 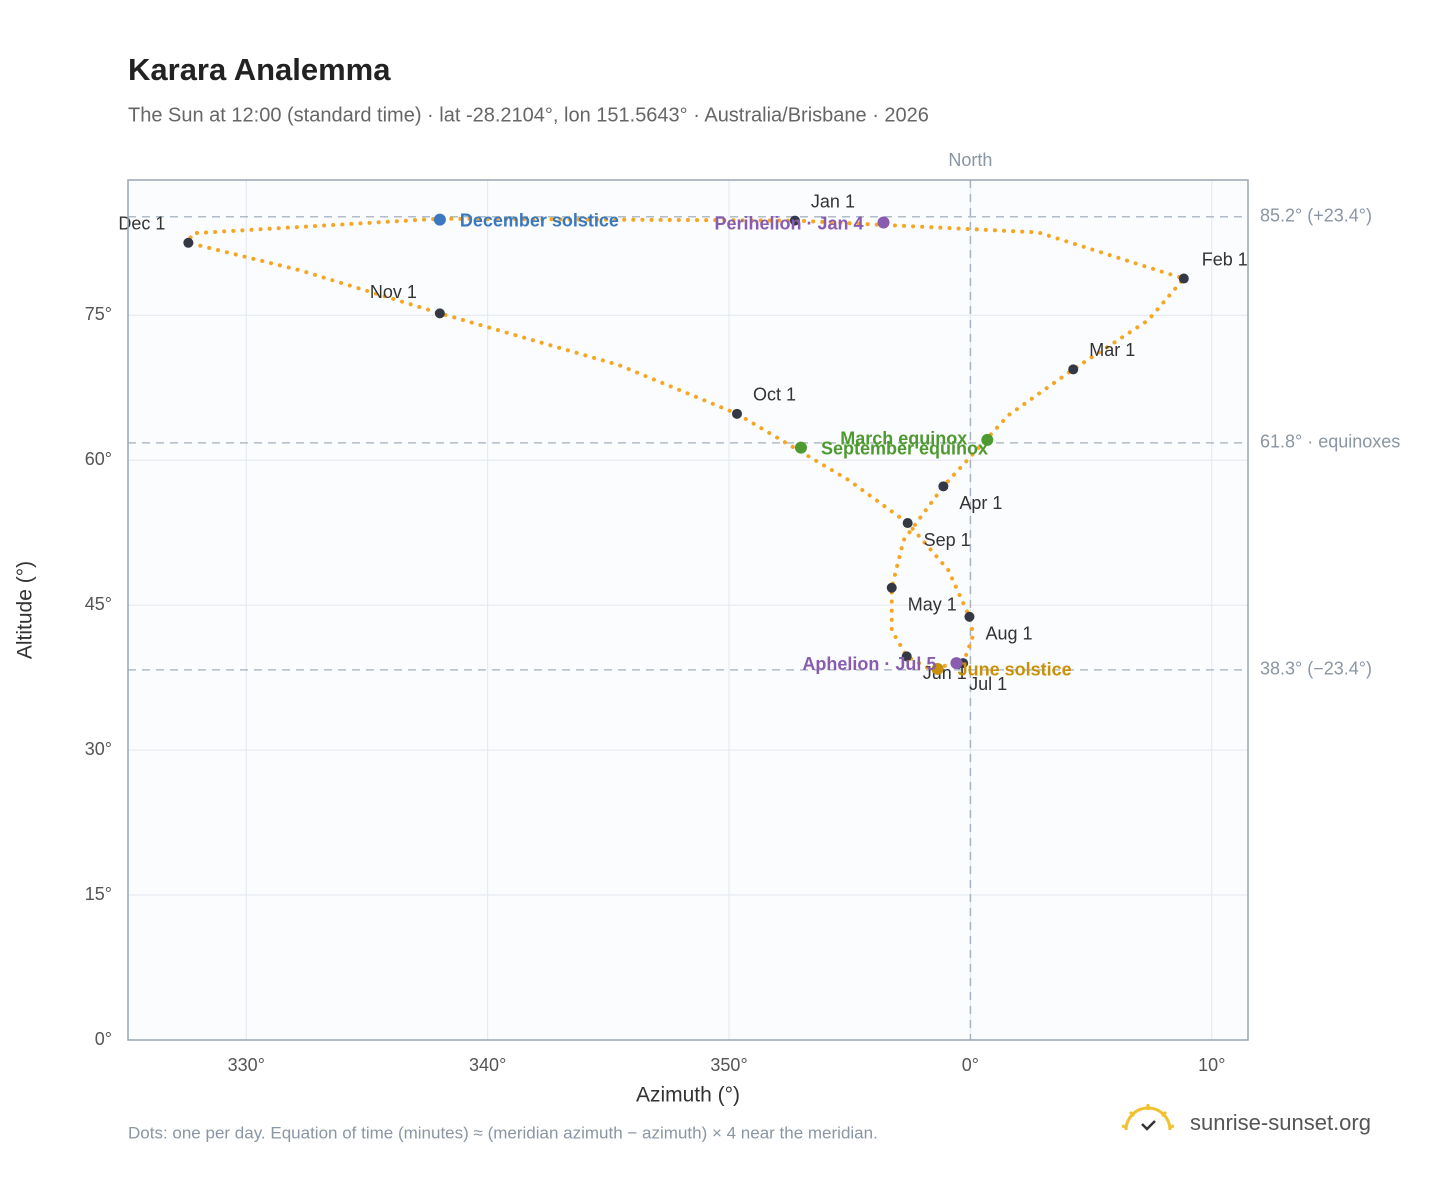 What do you see at coordinates (98, 749) in the screenshot?
I see `y-tick-label: 30°` at bounding box center [98, 749].